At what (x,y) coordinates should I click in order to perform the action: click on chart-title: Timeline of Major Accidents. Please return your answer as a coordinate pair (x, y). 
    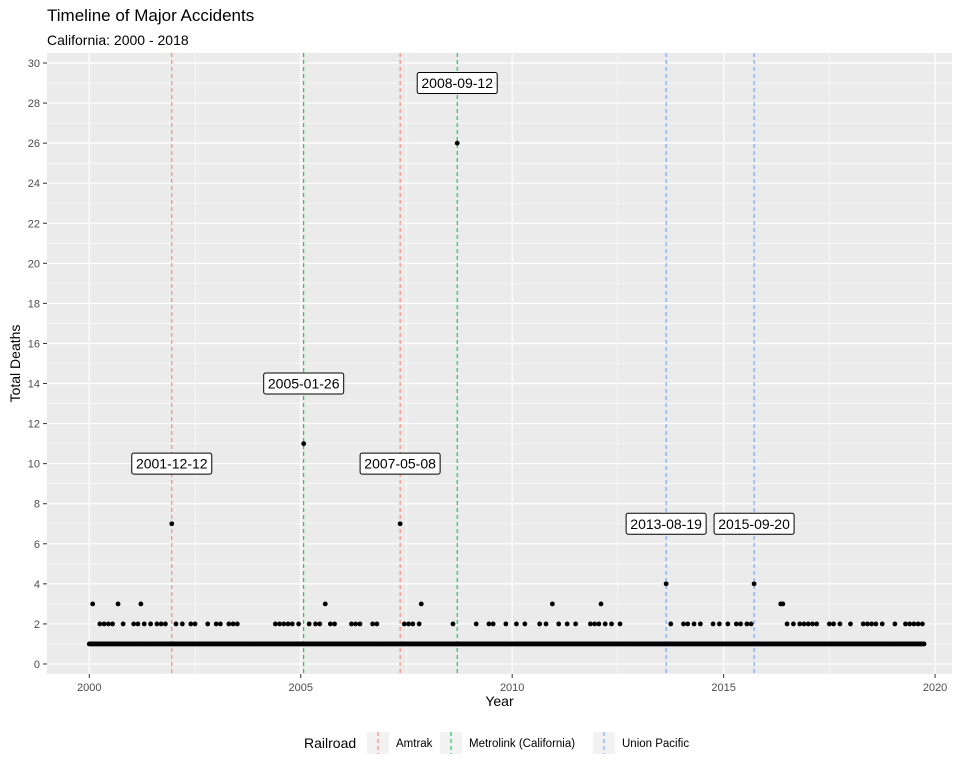
    Looking at the image, I should click on (151, 15).